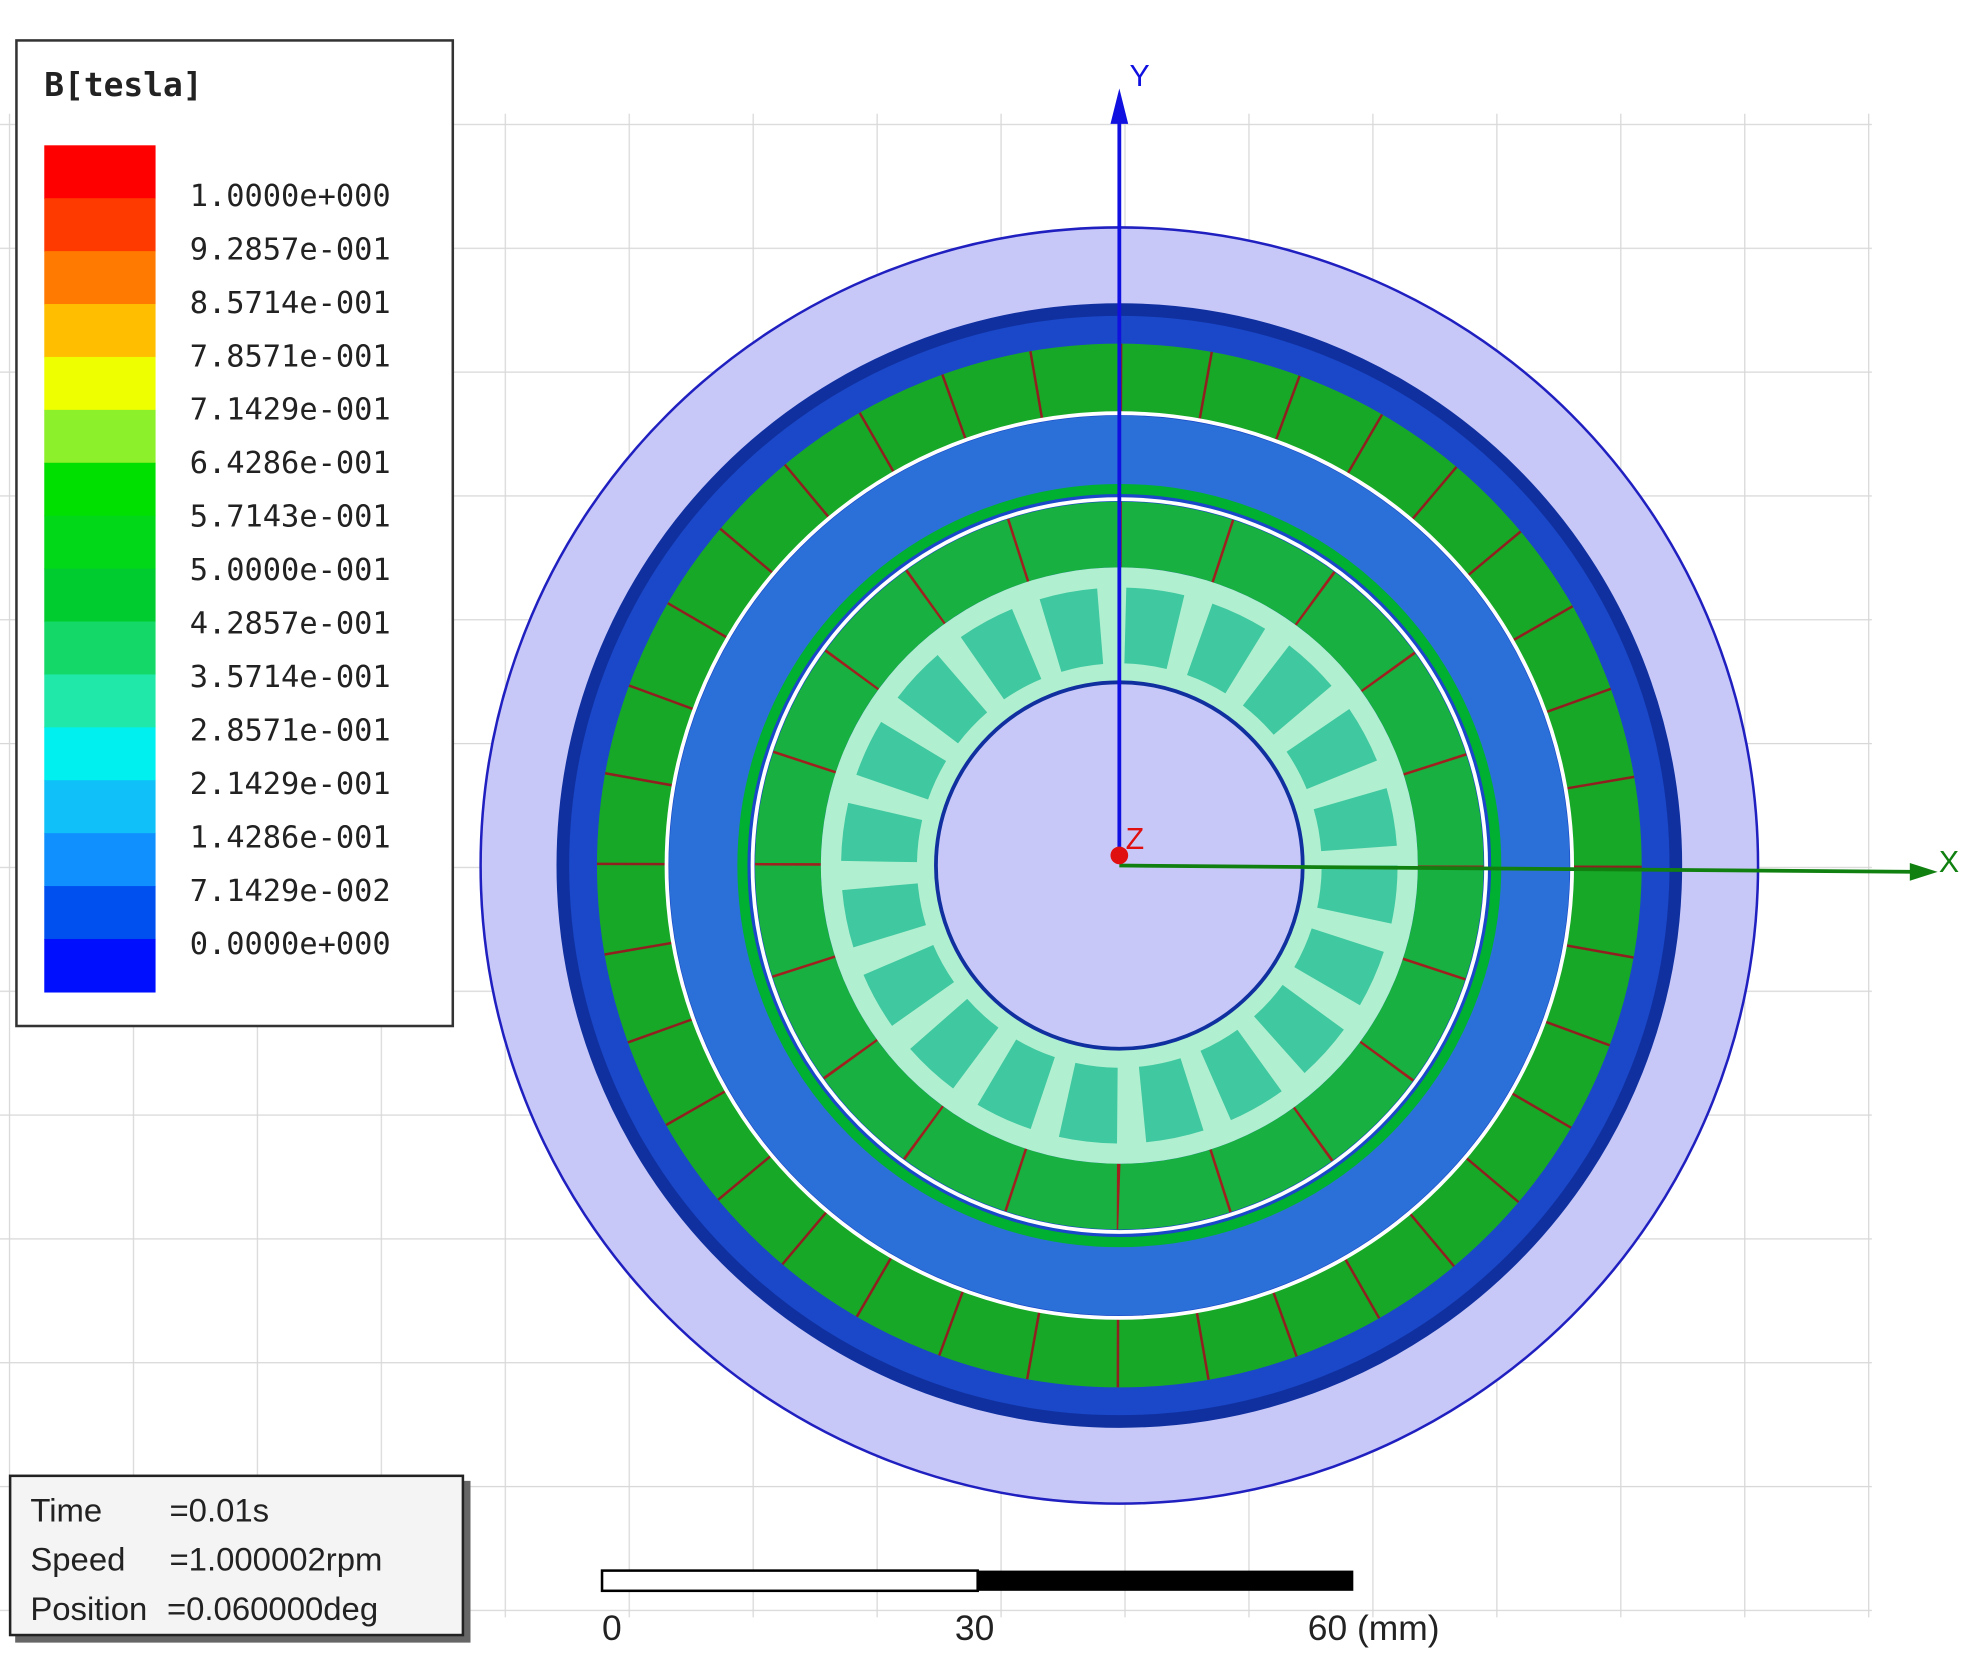 This screenshot has height=1678, width=1968. Describe the element at coordinates (272, 1608) in the screenshot. I see `info-value: =0.060000deg` at that location.